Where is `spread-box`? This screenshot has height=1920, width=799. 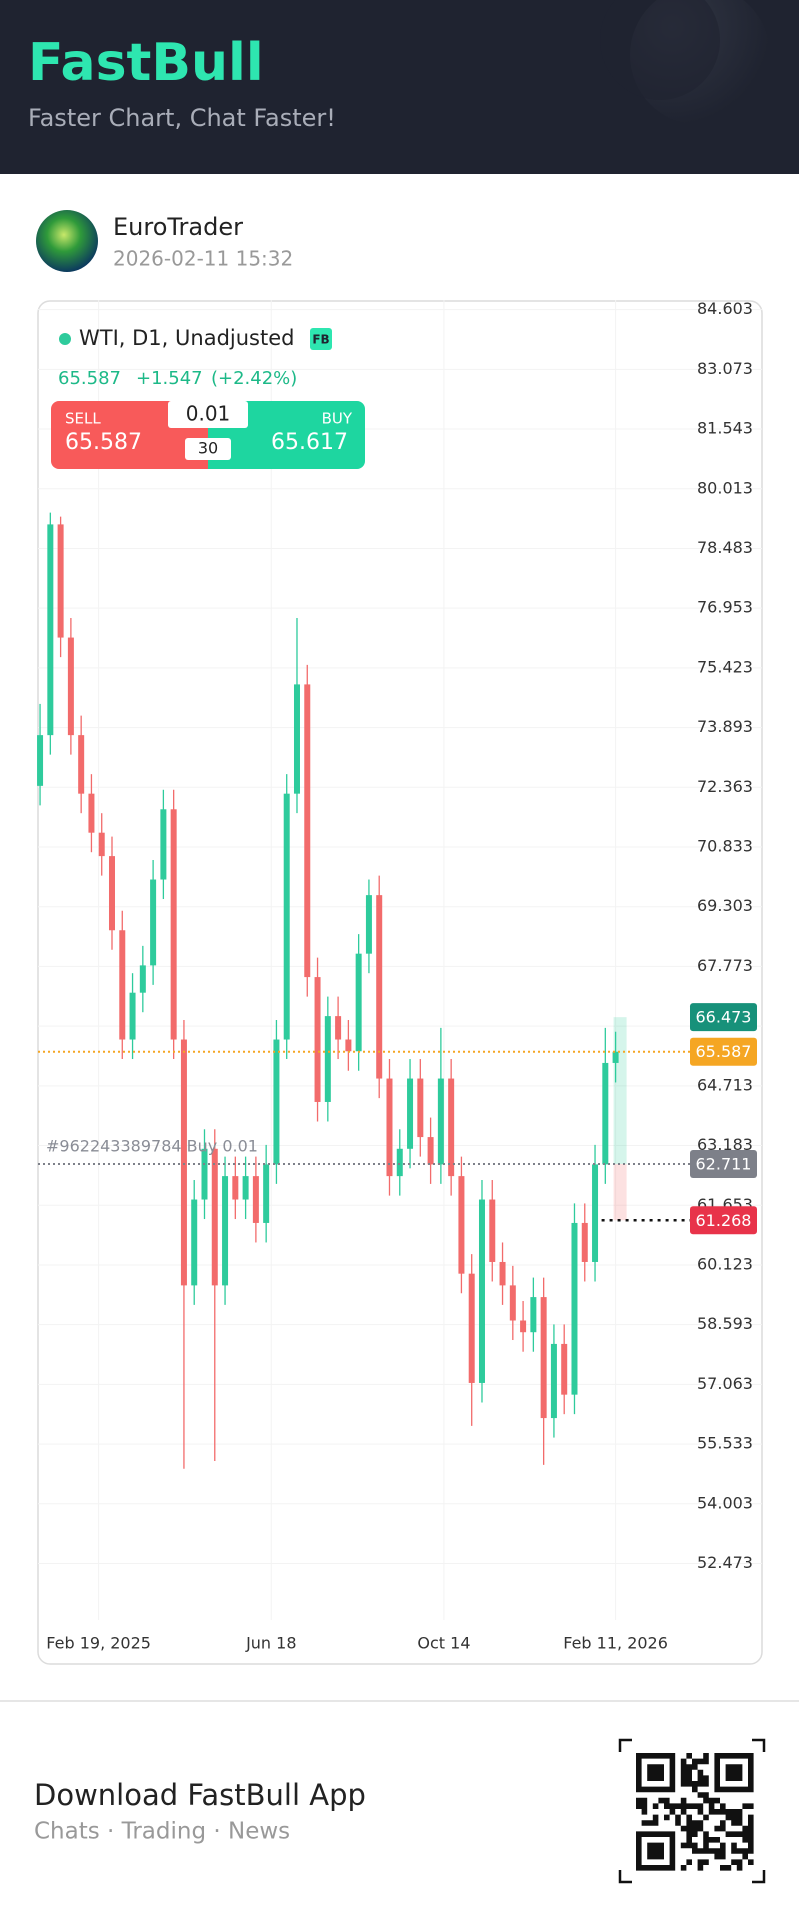
spread-box is located at coordinates (208, 449).